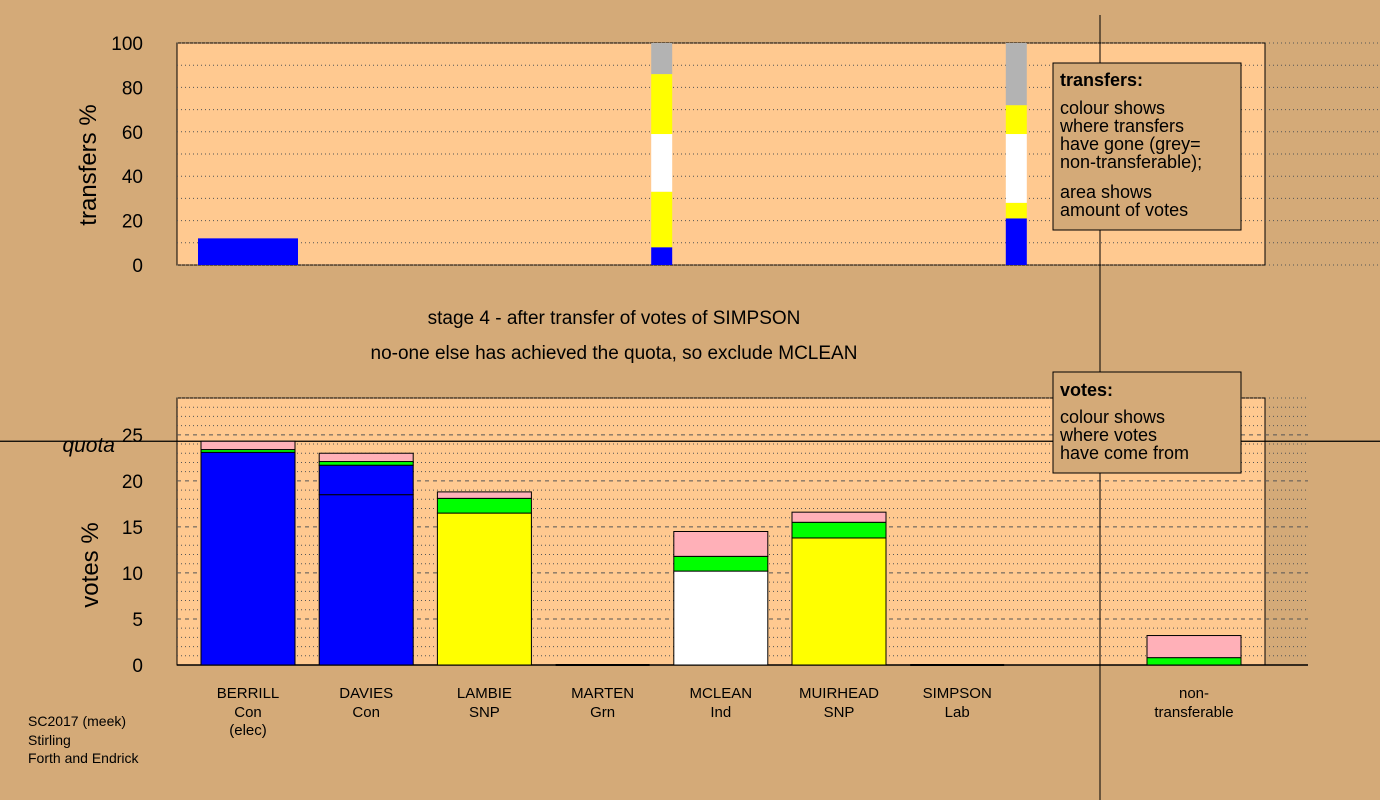 The image size is (1380, 800). Describe the element at coordinates (132, 528) in the screenshot. I see `votes-y-tick-label: 15` at that location.